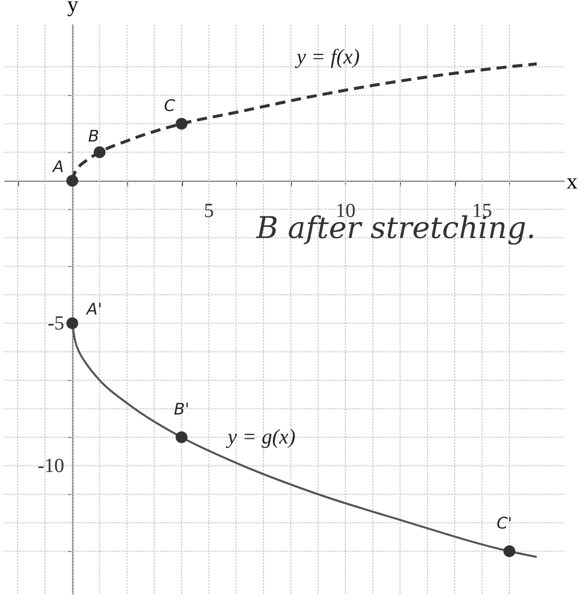 The height and width of the screenshot is (598, 588). What do you see at coordinates (261, 436) in the screenshot?
I see `series-label: y = g(x)` at bounding box center [261, 436].